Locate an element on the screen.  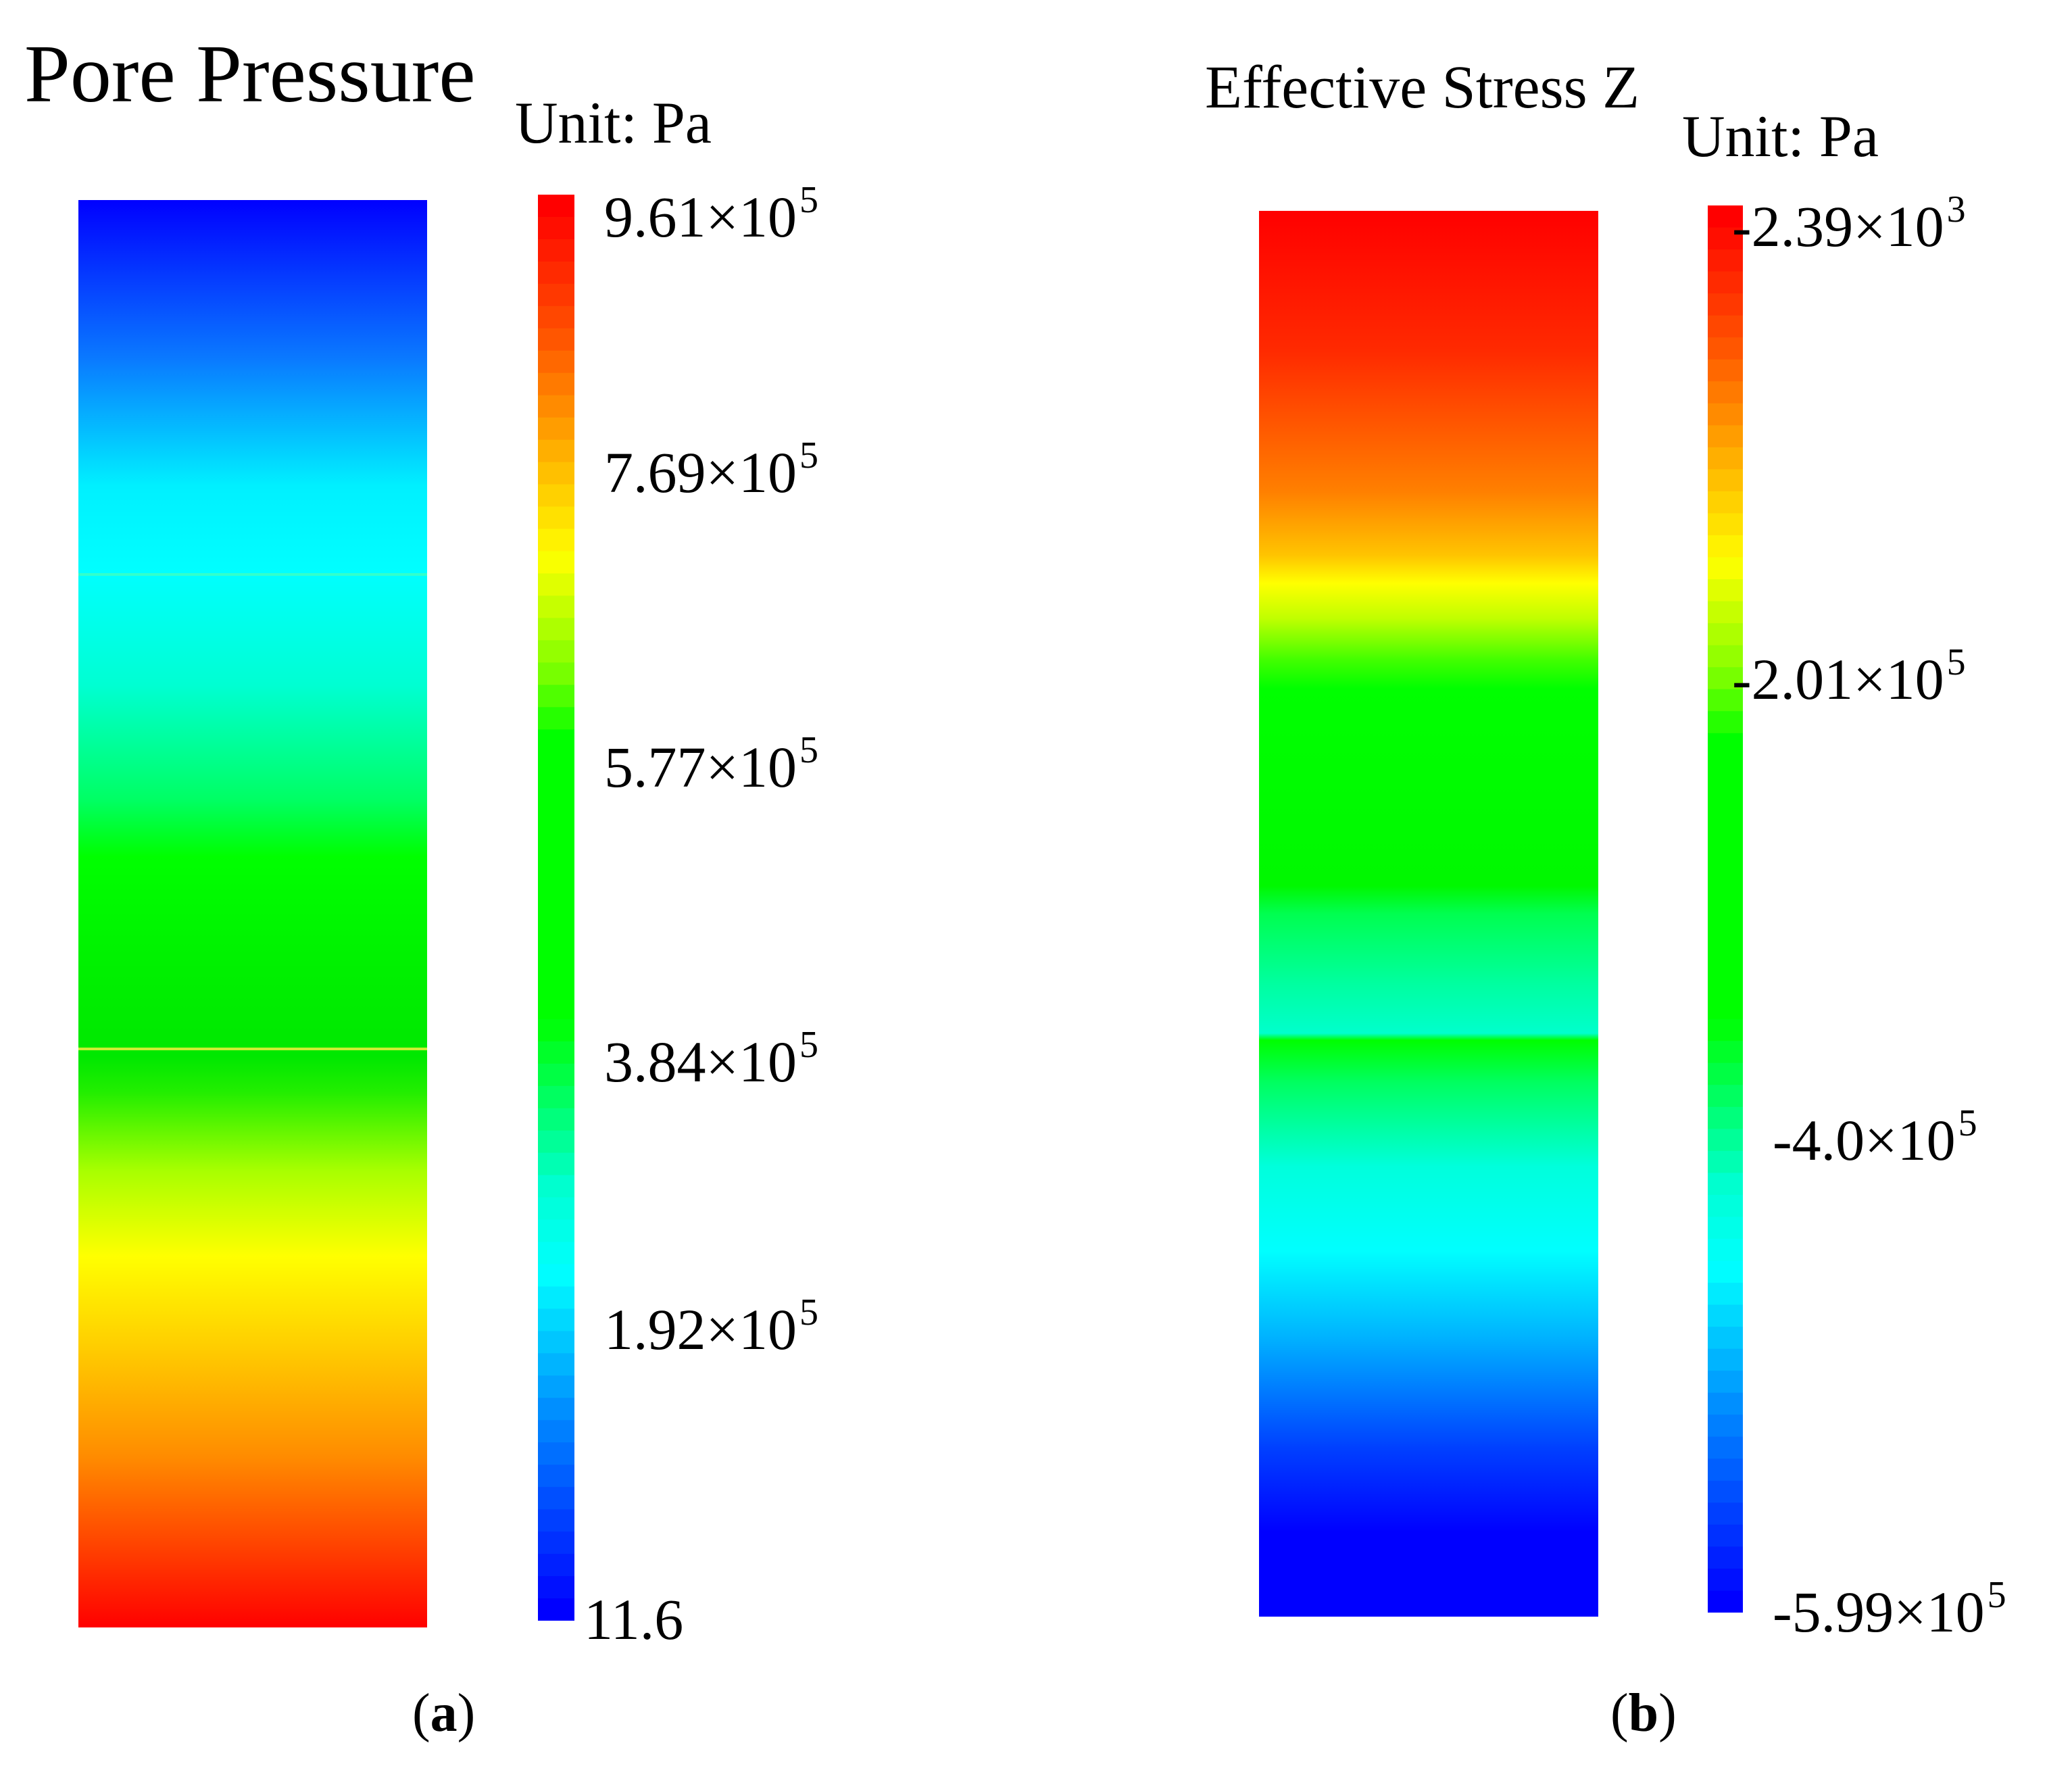
colorbar is located at coordinates (1725, 909).